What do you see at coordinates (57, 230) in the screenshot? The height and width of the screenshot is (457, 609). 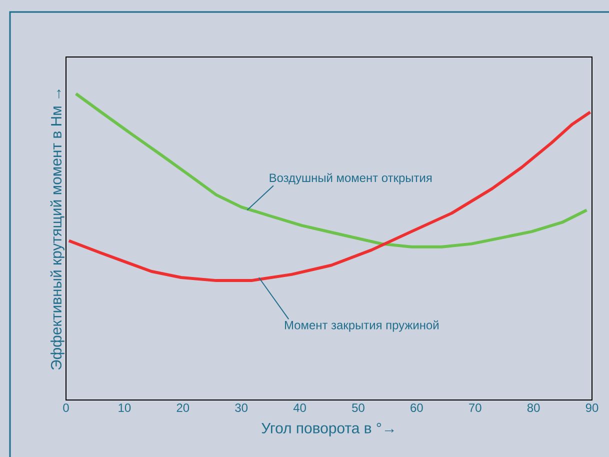 I see `y-axis-title: Эффективный крутящий момент в Нм →` at bounding box center [57, 230].